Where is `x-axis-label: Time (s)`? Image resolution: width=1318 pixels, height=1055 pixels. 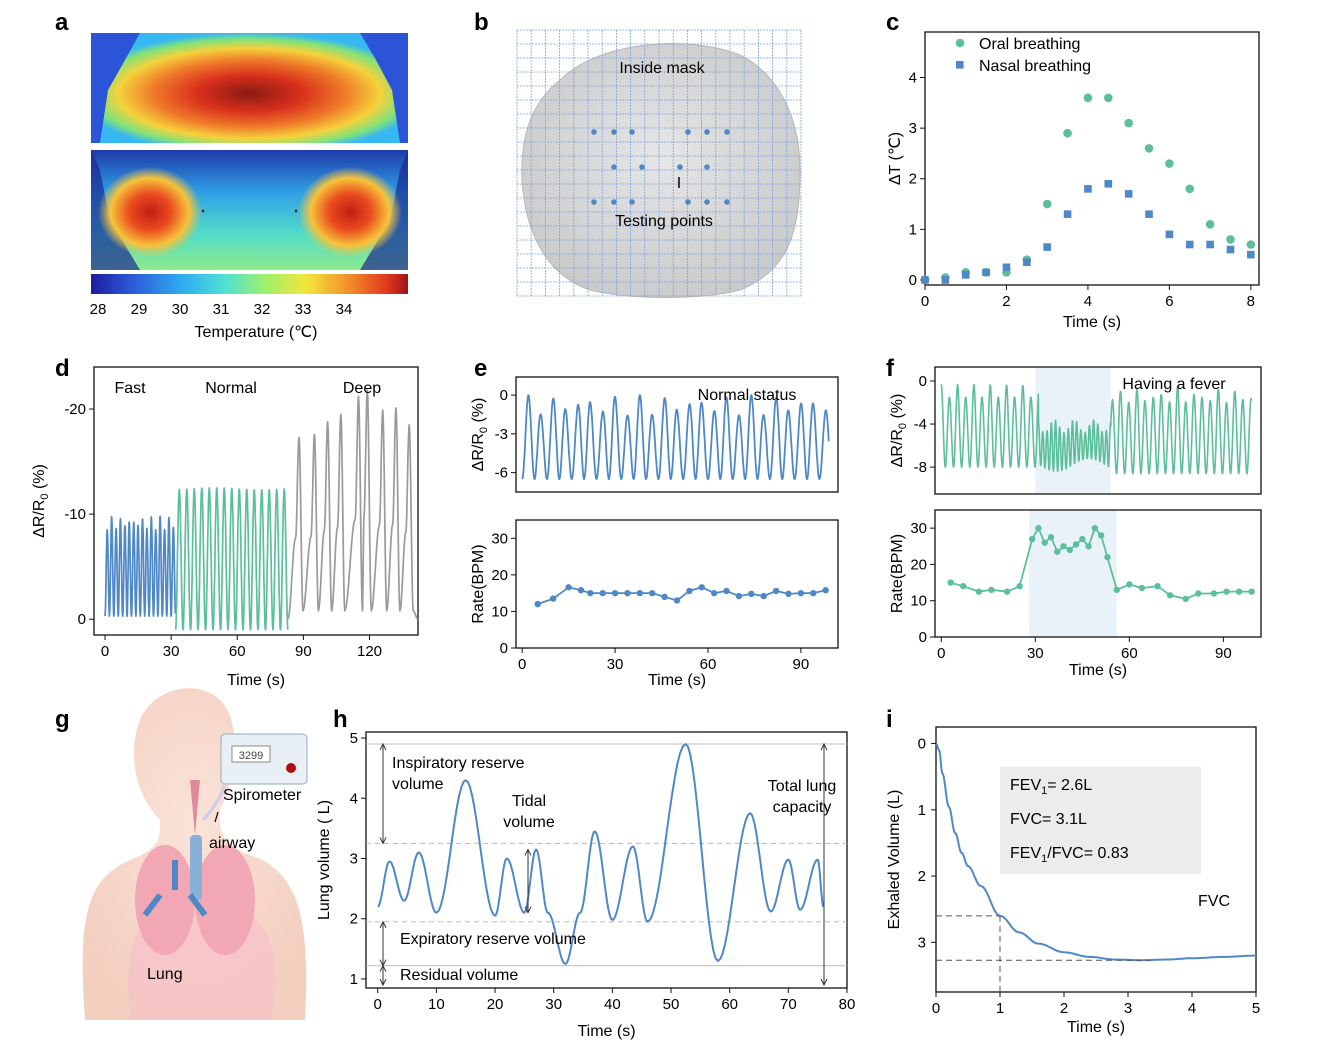 x-axis-label: Time (s) is located at coordinates (1098, 670).